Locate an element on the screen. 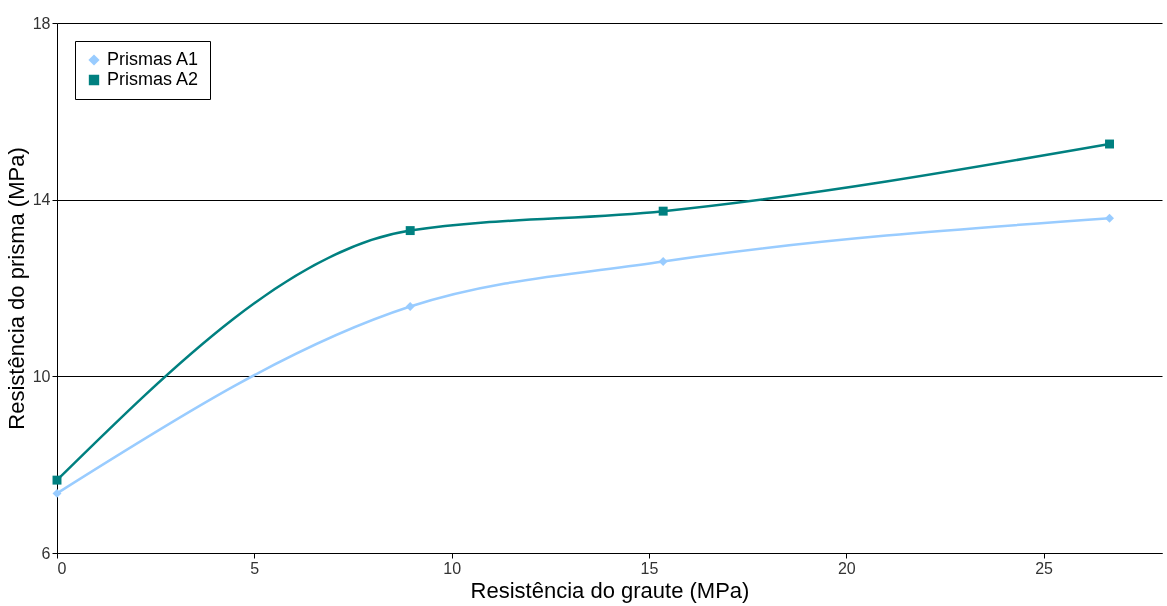 The width and height of the screenshot is (1167, 606). y-tick-label: 6 is located at coordinates (46, 553).